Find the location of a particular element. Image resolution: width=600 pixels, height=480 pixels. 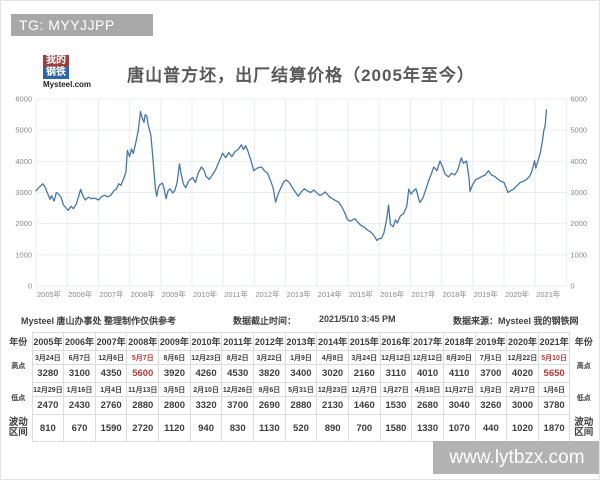

mysteel-logo: 我的 钢铁 Mysteel.com is located at coordinates (73, 72).